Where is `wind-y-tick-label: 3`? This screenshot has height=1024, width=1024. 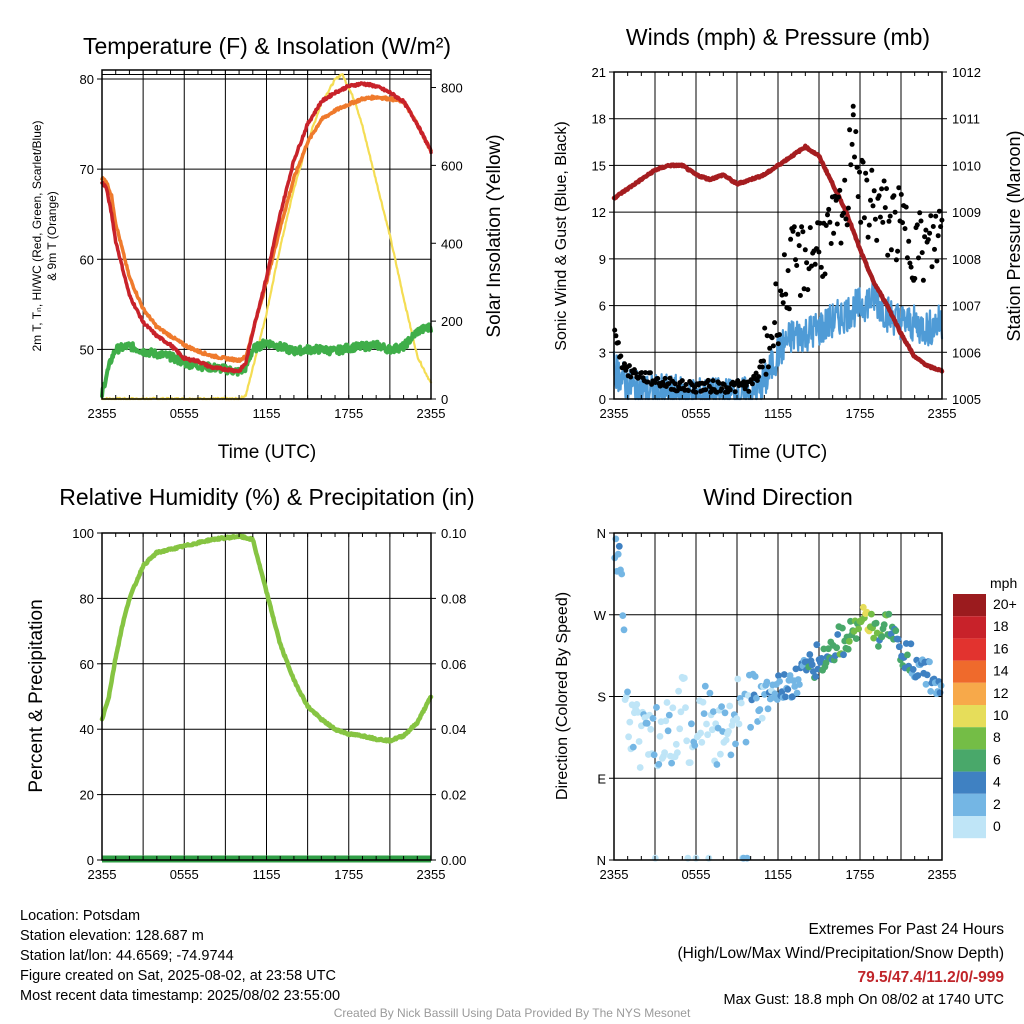
wind-y-tick-label: 3 is located at coordinates (602, 352).